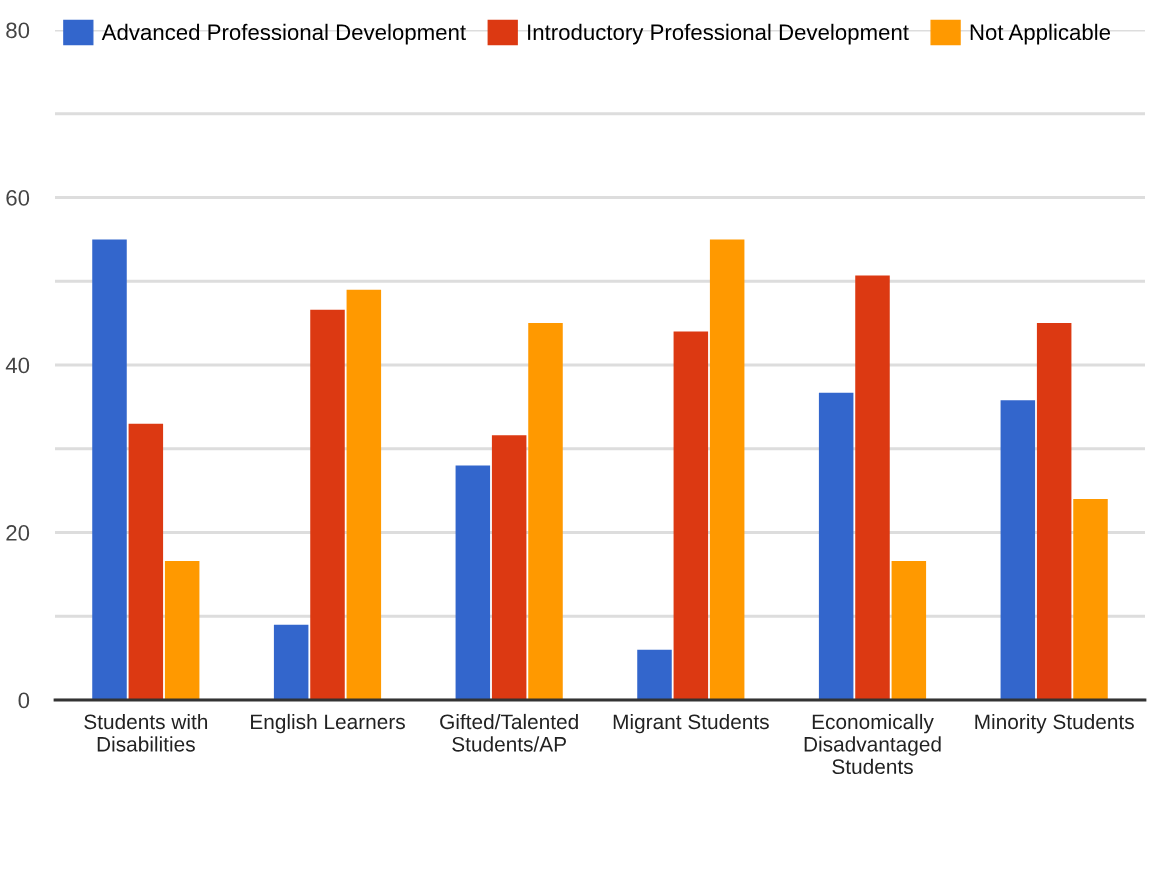  I want to click on x-tick-label: Gifted/Talented Students/AP, so click(509, 732).